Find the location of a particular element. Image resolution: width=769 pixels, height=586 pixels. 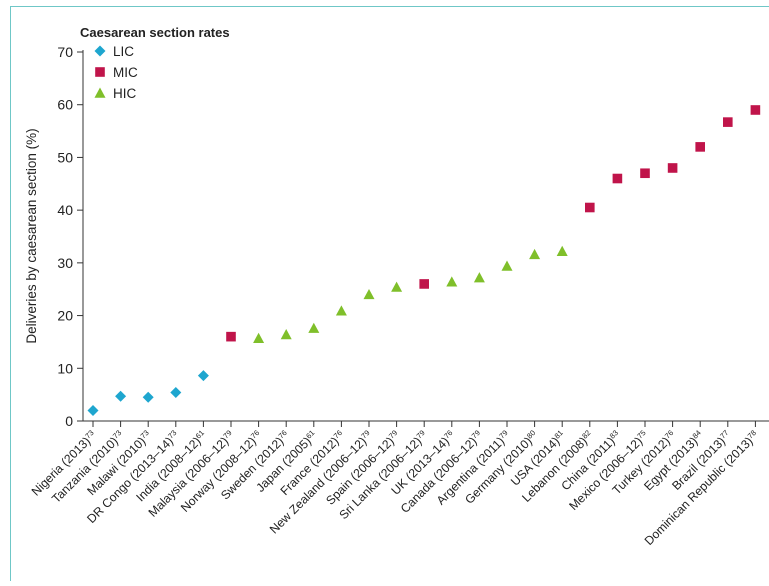

y-tick-label: 60 is located at coordinates (65, 105).